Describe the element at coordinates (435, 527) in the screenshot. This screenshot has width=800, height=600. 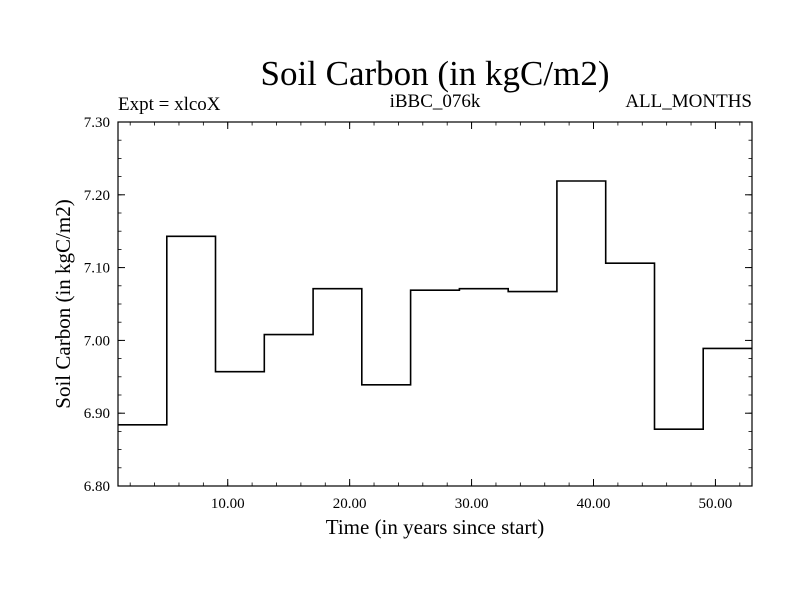
I see `x-axis-label: Time (in years since start)` at that location.